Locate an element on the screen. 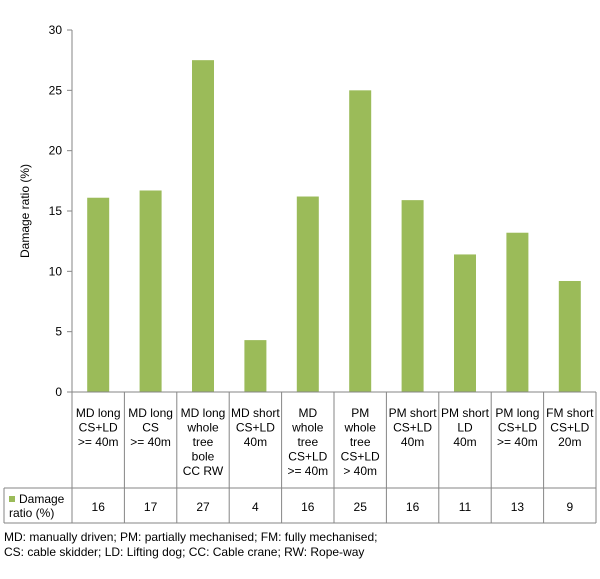 The height and width of the screenshot is (579, 600). y-tick-label: 0 is located at coordinates (58, 392).